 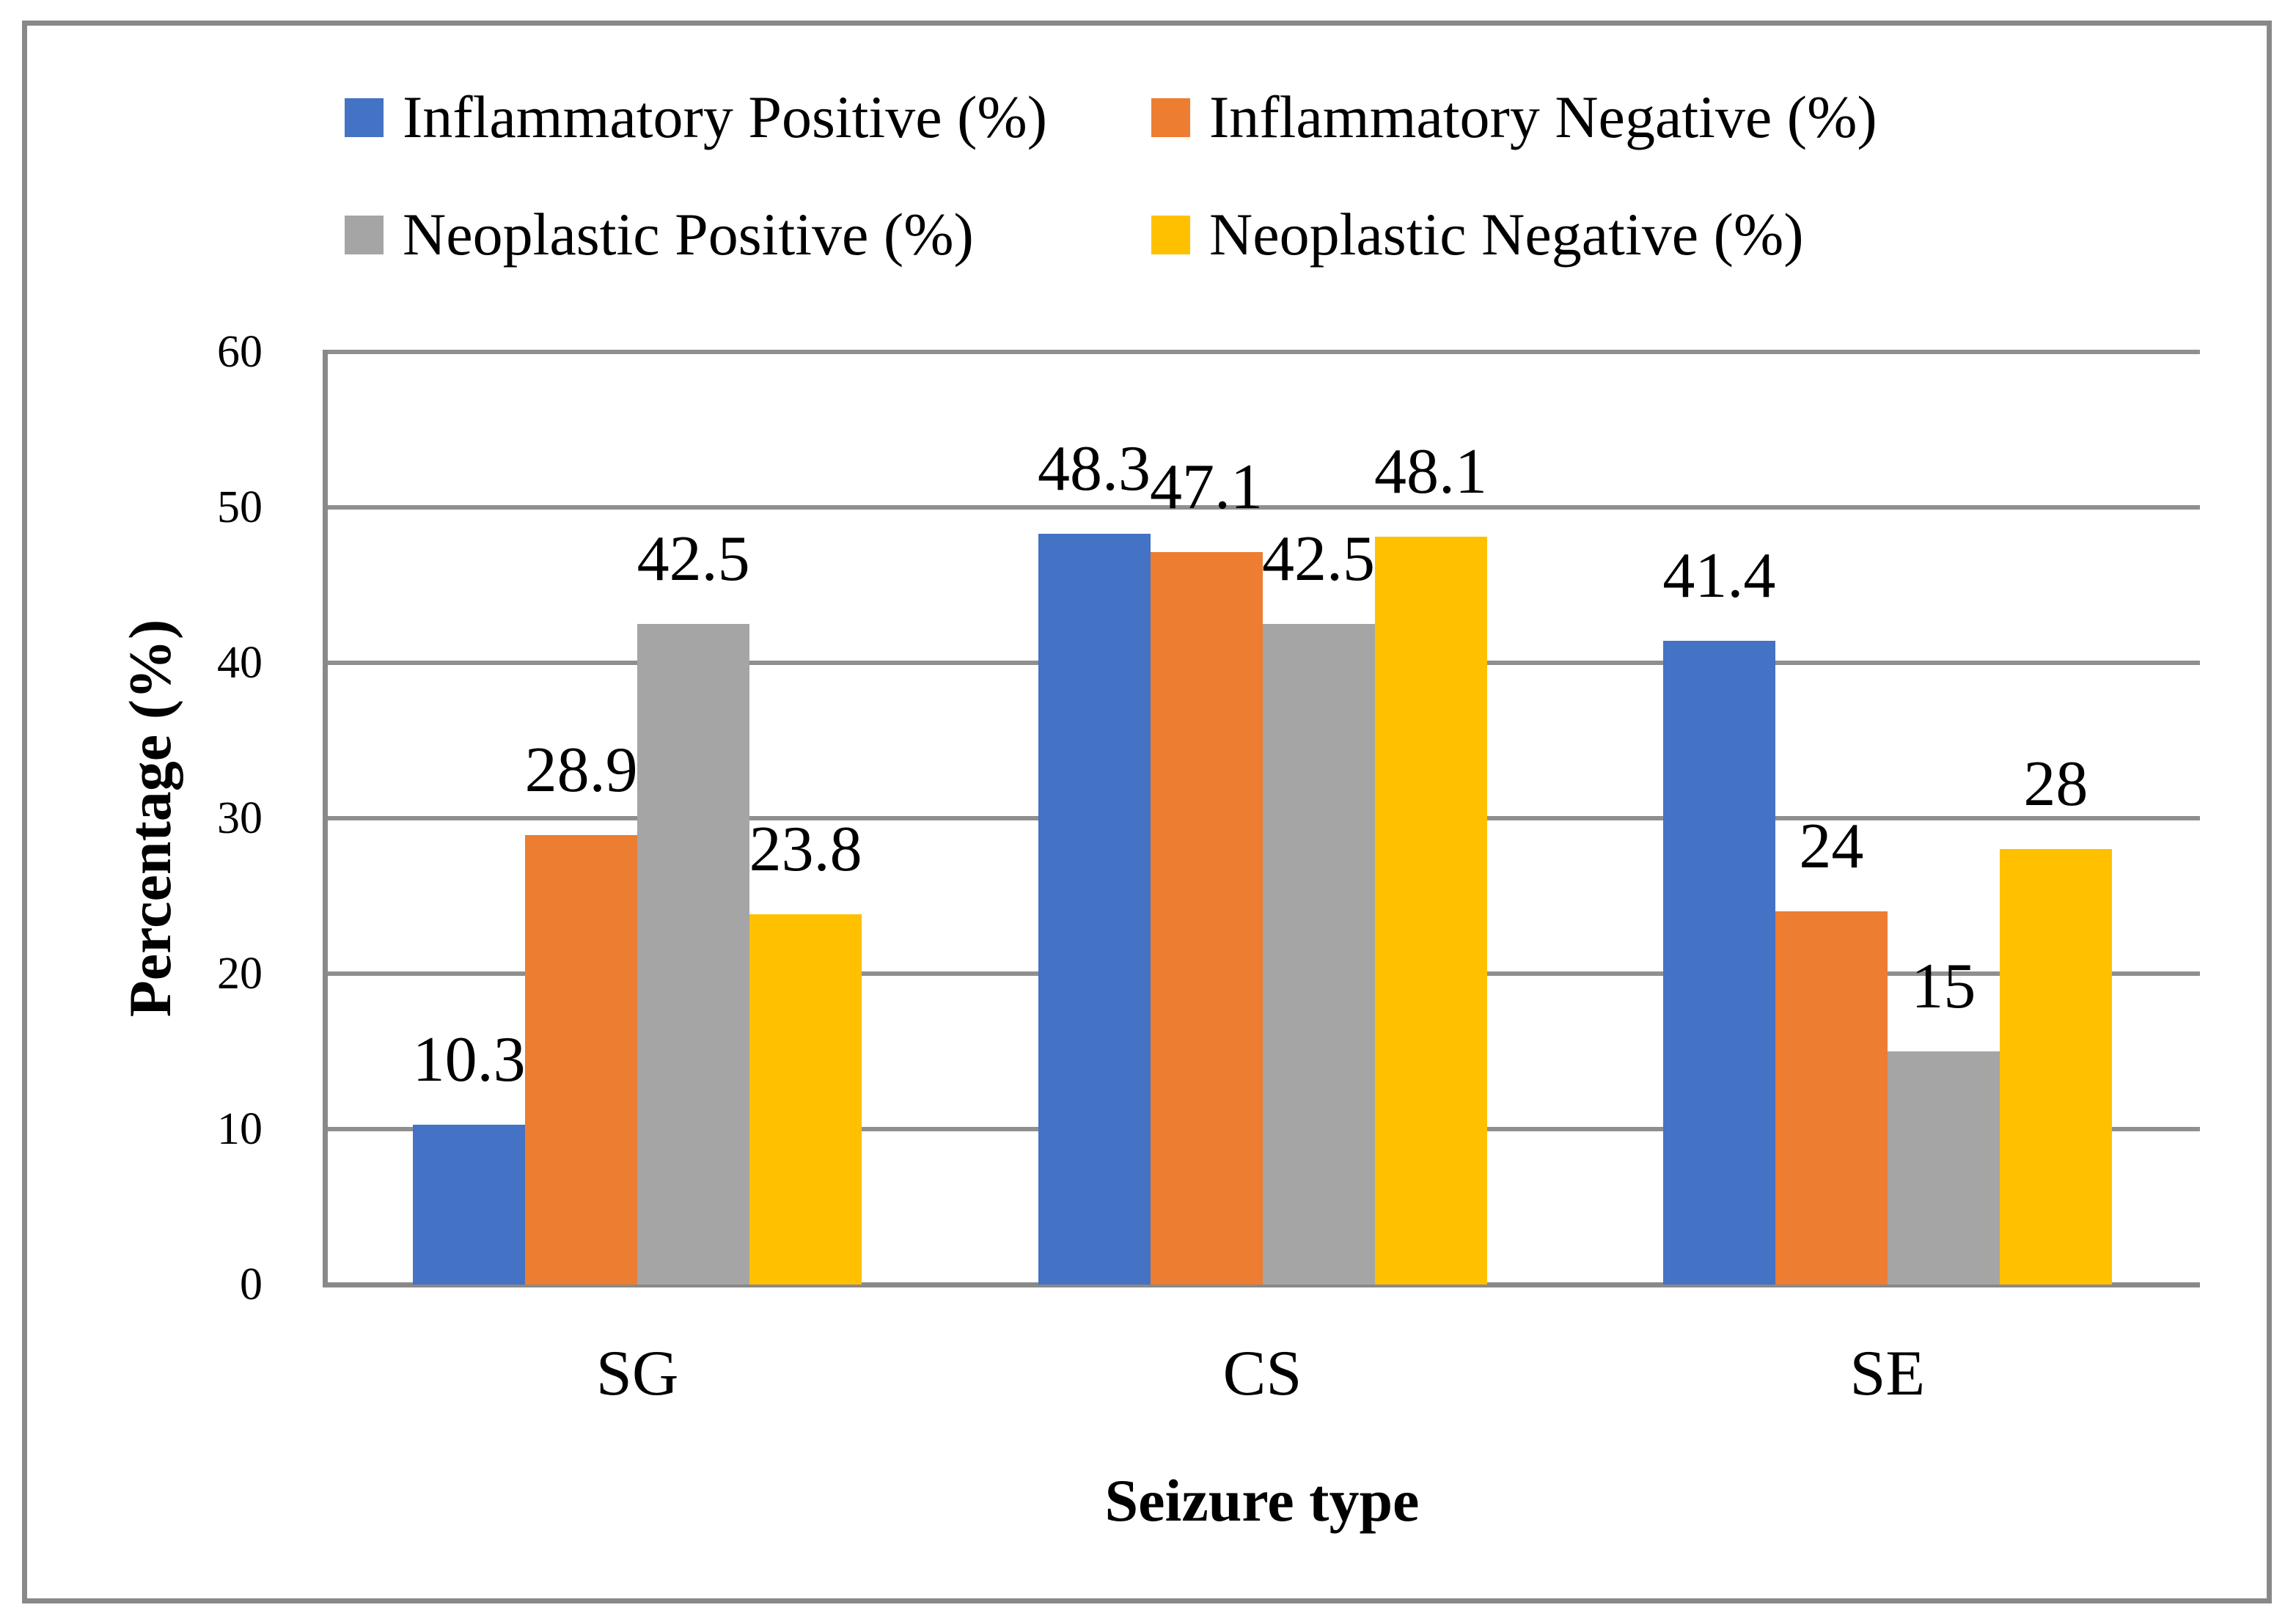 What do you see at coordinates (240, 974) in the screenshot?
I see `y-tick-label: 20` at bounding box center [240, 974].